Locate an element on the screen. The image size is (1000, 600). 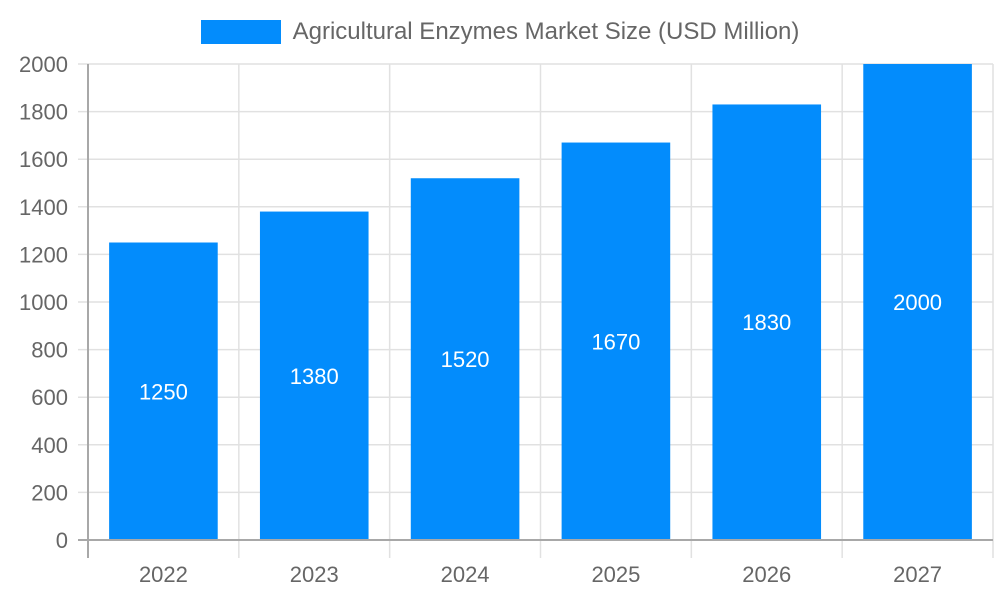
y-tick-label: 2000 is located at coordinates (43, 64).